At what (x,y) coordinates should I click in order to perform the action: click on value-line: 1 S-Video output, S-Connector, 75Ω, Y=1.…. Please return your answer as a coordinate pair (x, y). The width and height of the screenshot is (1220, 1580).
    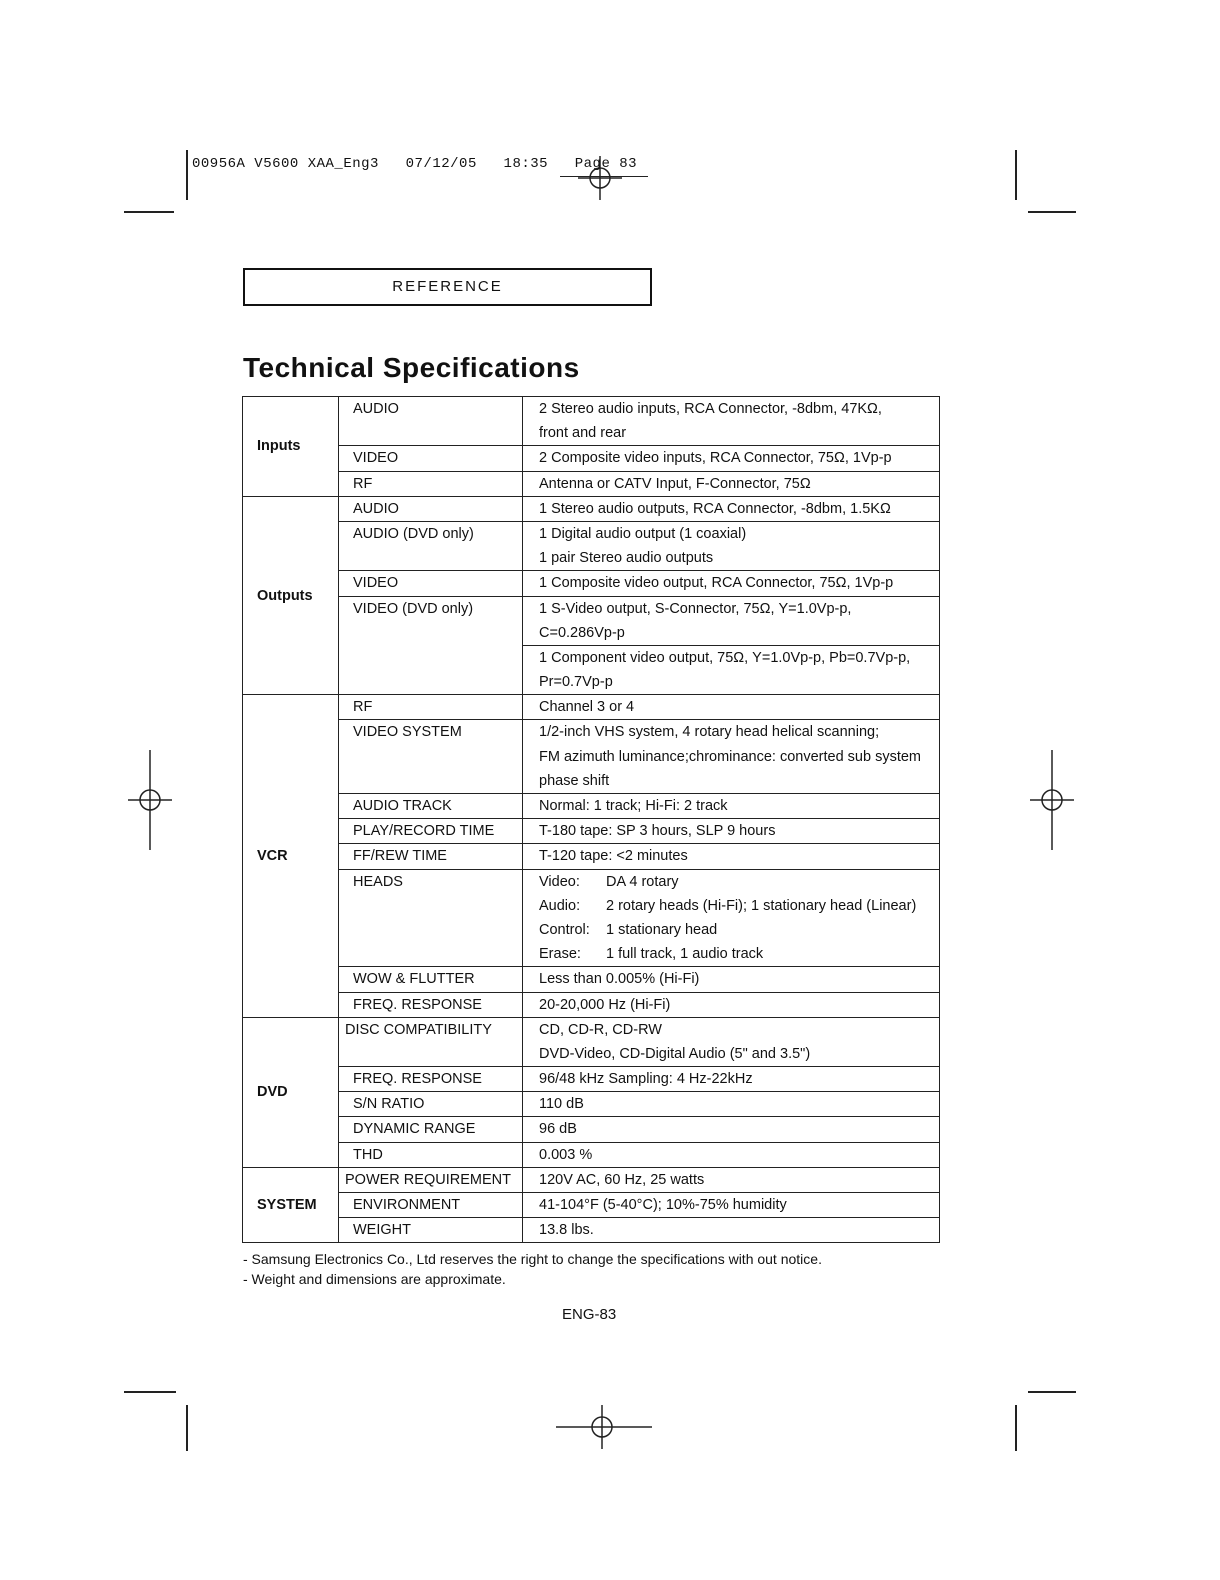
    Looking at the image, I should click on (695, 608).